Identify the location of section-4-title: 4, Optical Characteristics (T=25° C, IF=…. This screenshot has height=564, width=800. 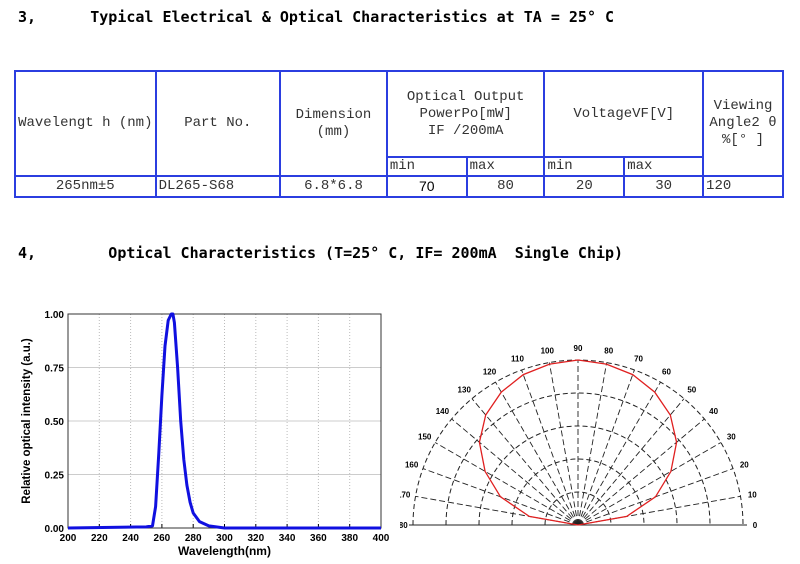
(321, 253).